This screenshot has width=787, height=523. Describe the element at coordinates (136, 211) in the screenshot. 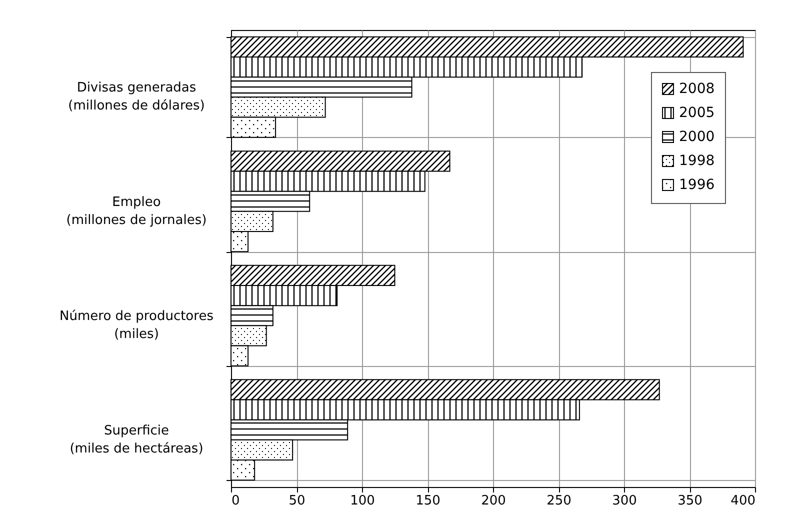

I see `y-tick-label: Empleo (millones de jornales)` at that location.